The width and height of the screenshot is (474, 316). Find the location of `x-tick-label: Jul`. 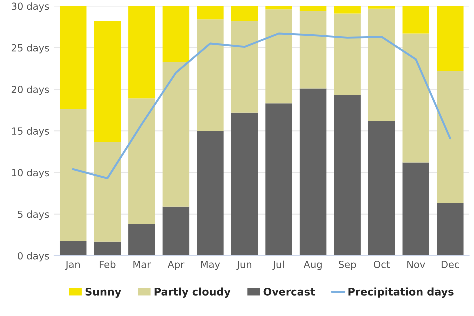

x-tick-label: Jul is located at coordinates (278, 265).